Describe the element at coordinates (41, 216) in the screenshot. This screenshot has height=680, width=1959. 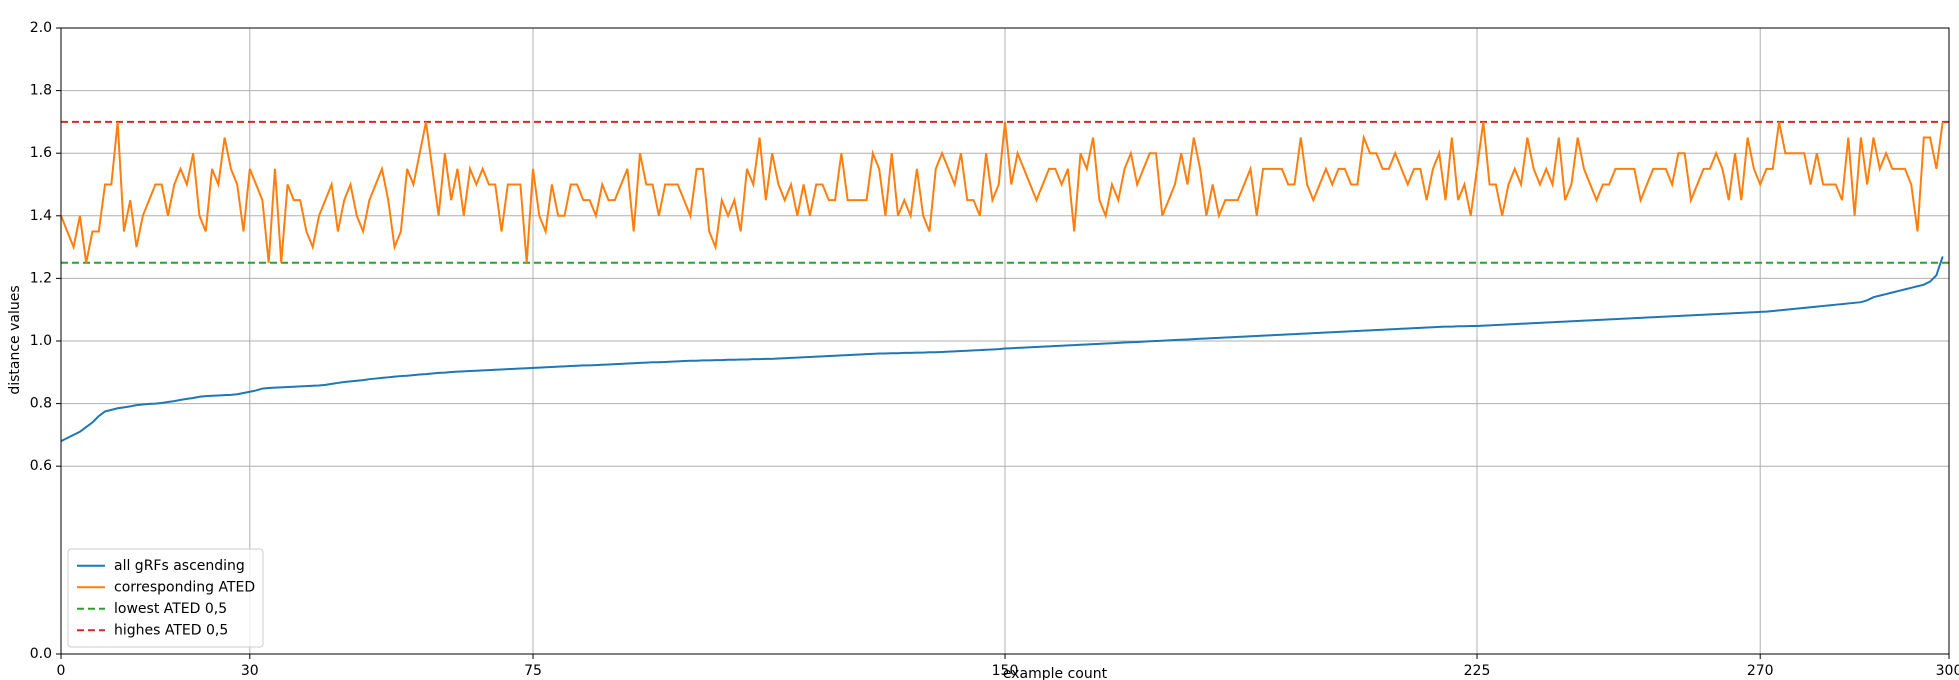
I see `y-tick-label: 1.4` at that location.